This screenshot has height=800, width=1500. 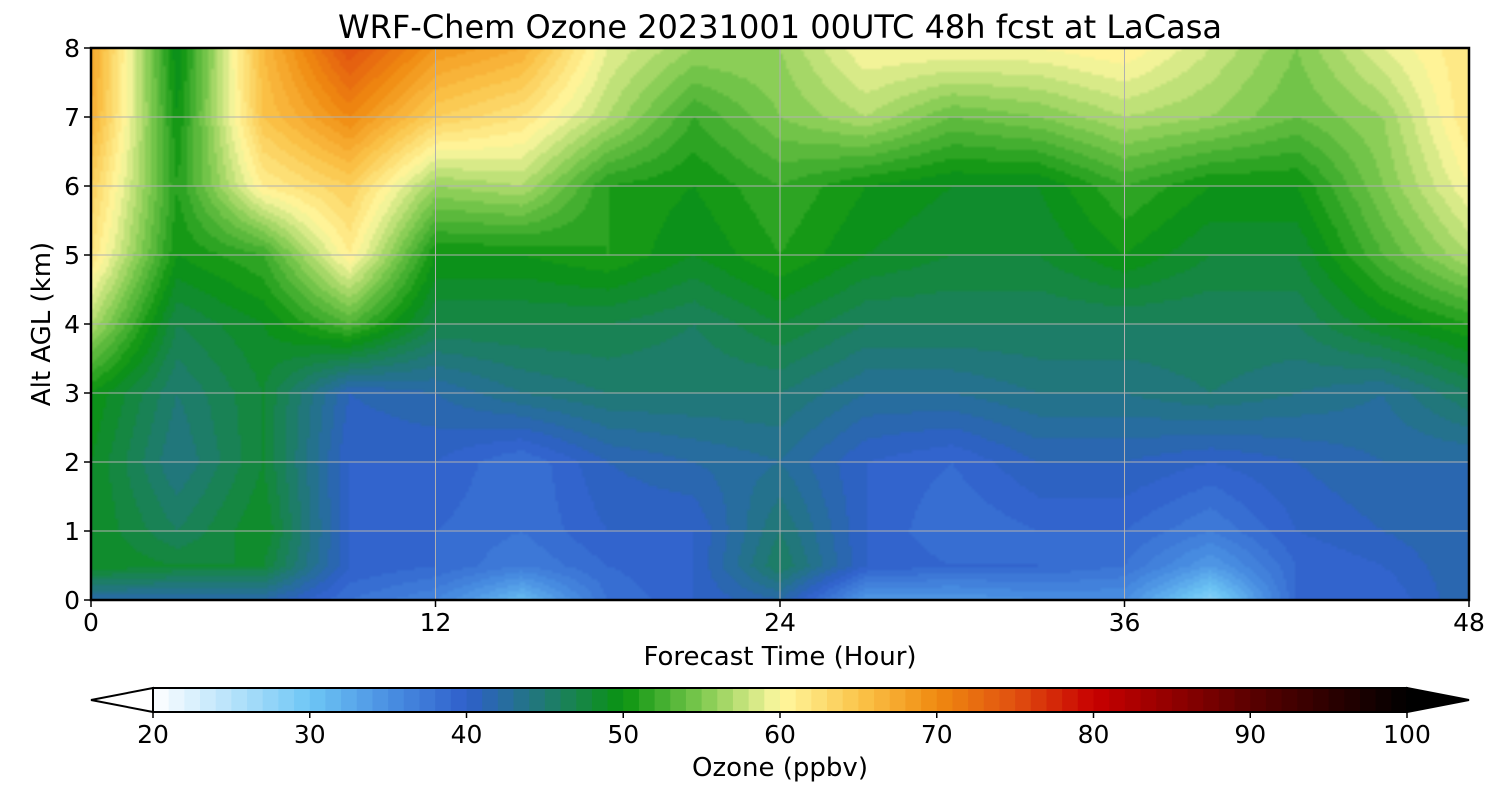 I want to click on colorbar-swatches, so click(x=780, y=700).